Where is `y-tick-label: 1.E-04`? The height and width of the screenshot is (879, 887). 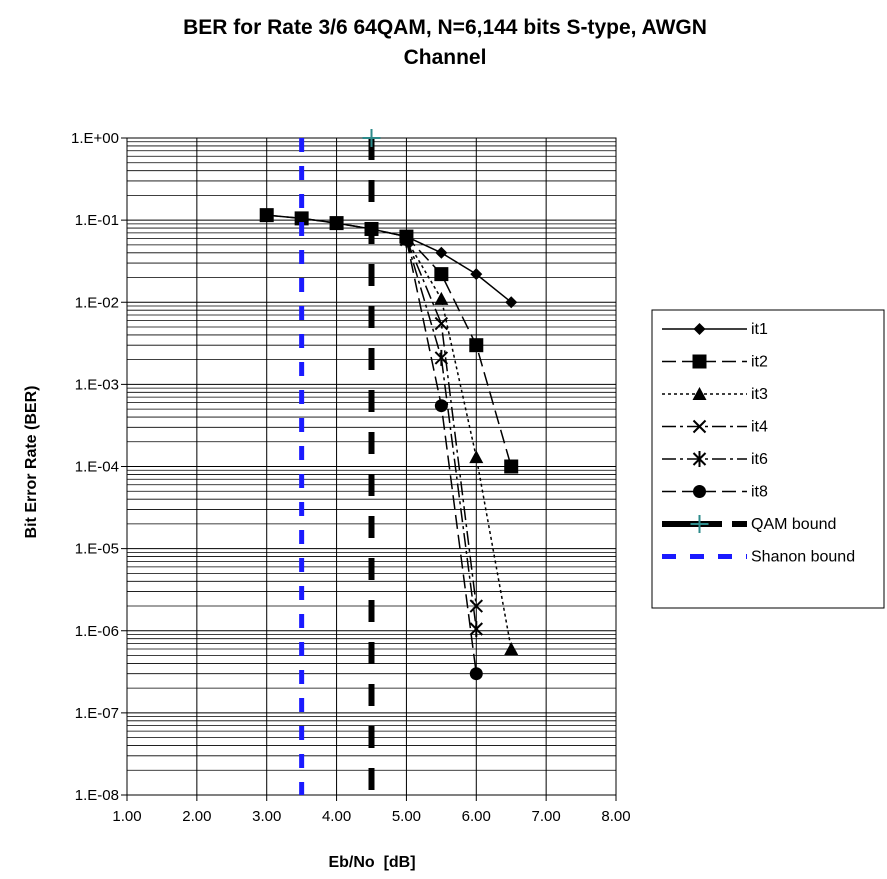
y-tick-label: 1.E-04 is located at coordinates (97, 467).